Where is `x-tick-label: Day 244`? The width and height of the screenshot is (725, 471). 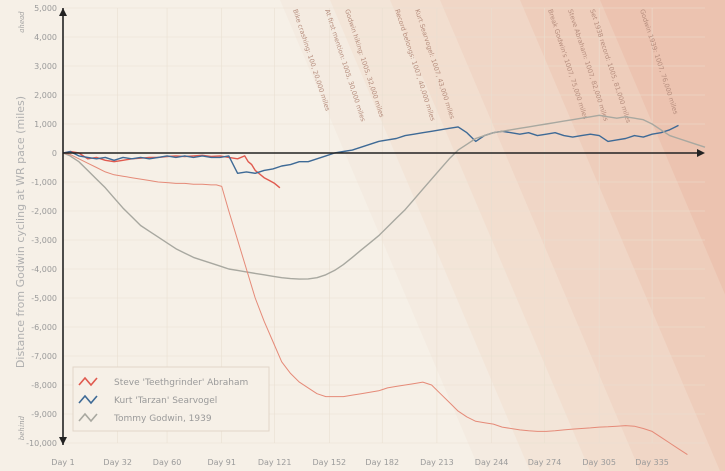 x-tick-label: Day 244 is located at coordinates (492, 462).